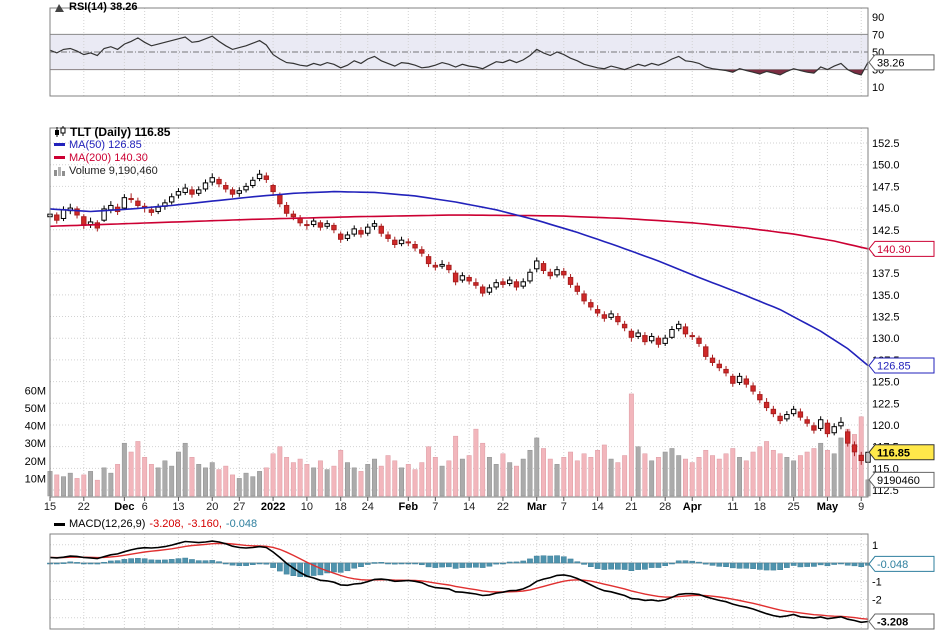  Describe the element at coordinates (145, 507) in the screenshot. I see `x-axis-label: 6` at that location.